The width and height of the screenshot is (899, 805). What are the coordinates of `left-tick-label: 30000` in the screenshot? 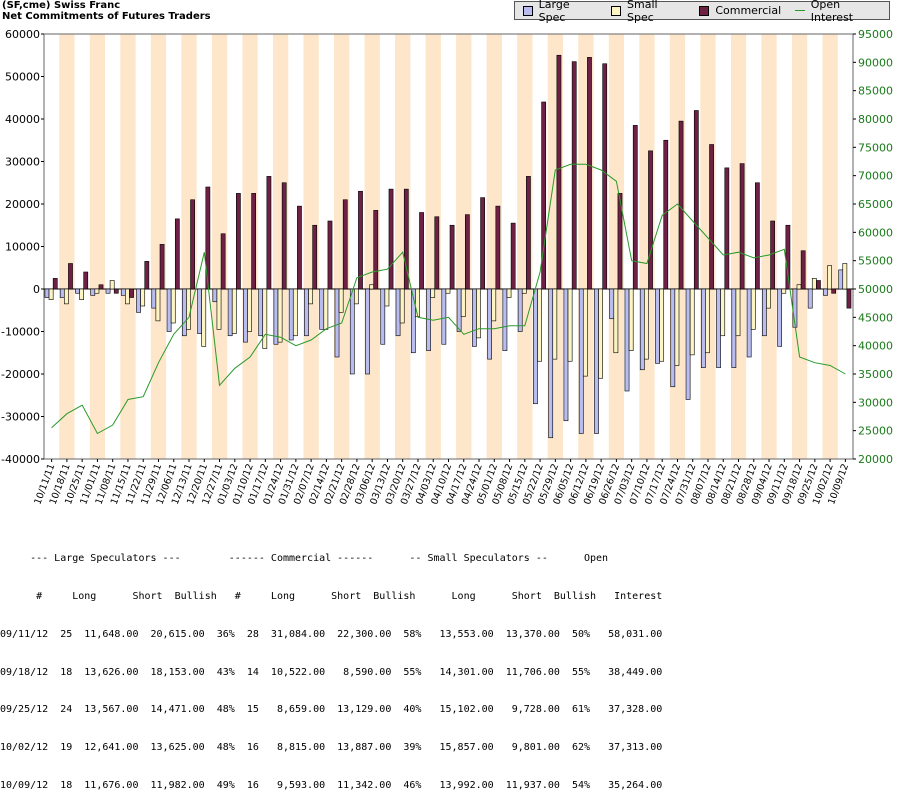 It's located at (22, 162).